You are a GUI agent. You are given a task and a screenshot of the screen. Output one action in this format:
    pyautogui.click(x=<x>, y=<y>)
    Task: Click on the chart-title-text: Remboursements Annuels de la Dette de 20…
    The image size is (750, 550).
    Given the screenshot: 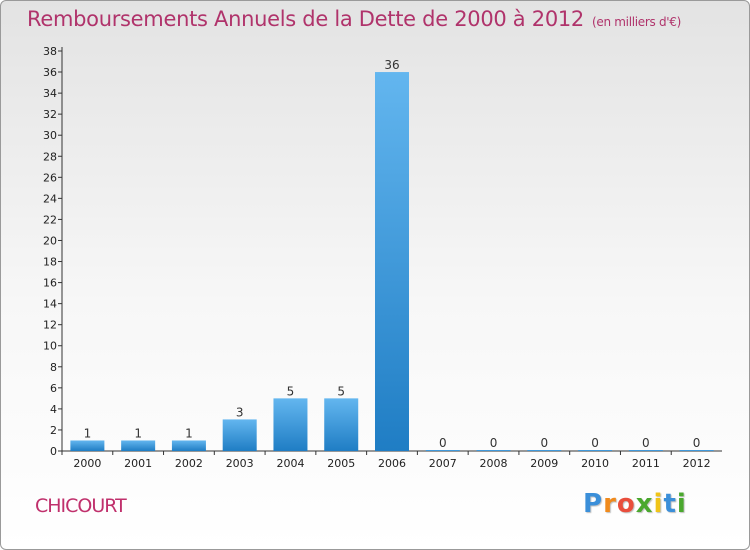 What is the action you would take?
    pyautogui.click(x=305, y=19)
    